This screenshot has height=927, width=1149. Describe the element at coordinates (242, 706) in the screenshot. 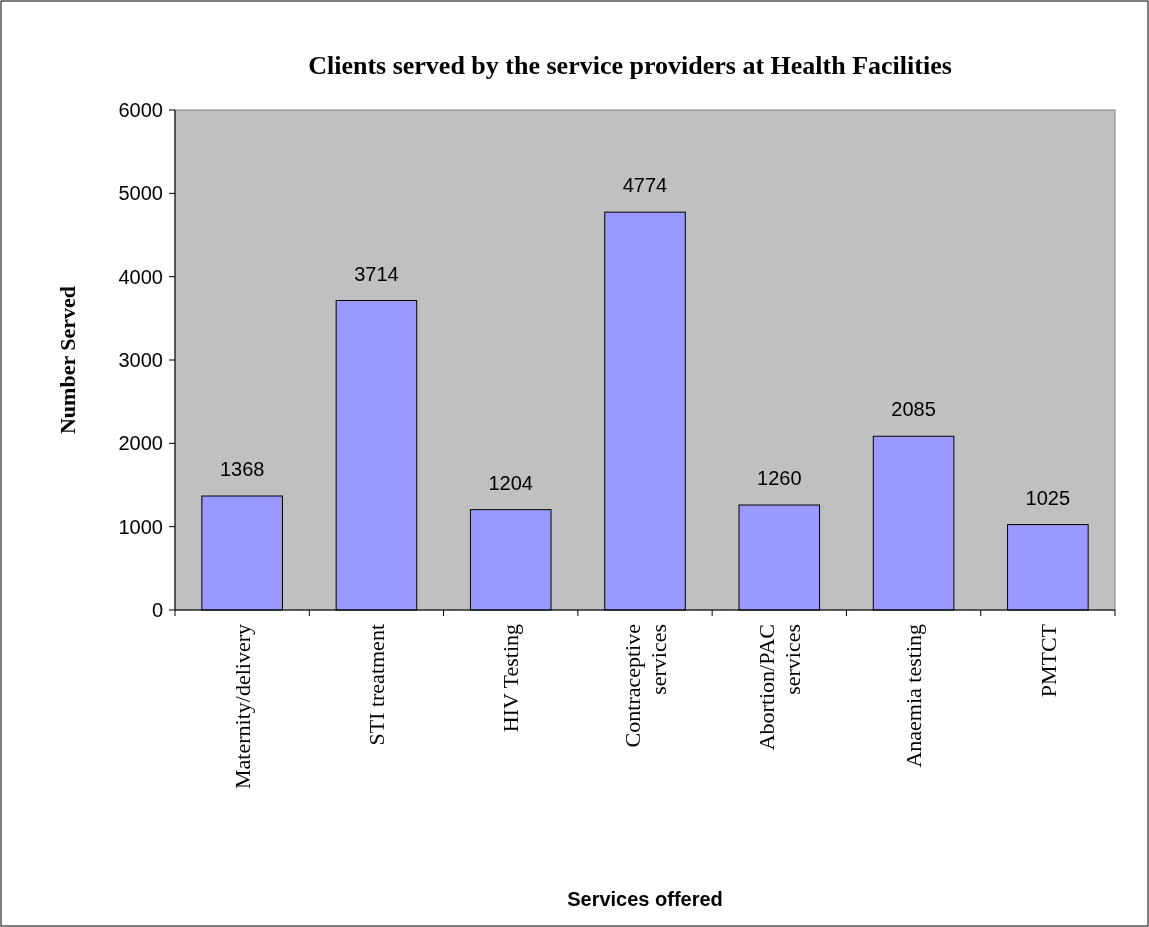

I see `x-tick-label: Maternity/delivery` at that location.